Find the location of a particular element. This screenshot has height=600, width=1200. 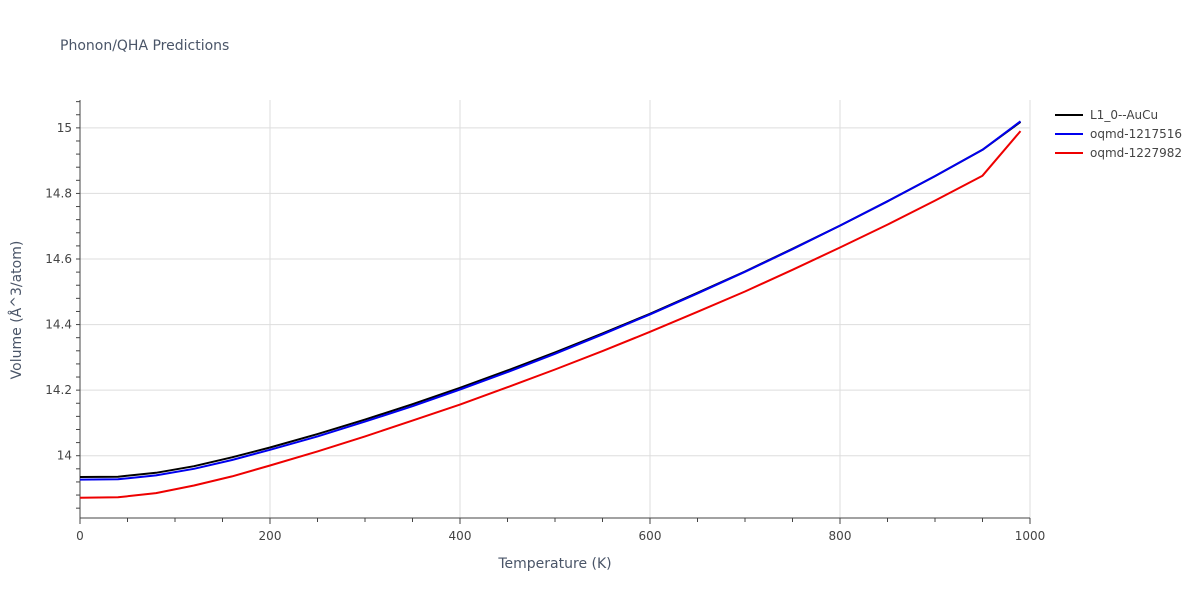

legend-label: oqmd-1227982 is located at coordinates (1136, 153).